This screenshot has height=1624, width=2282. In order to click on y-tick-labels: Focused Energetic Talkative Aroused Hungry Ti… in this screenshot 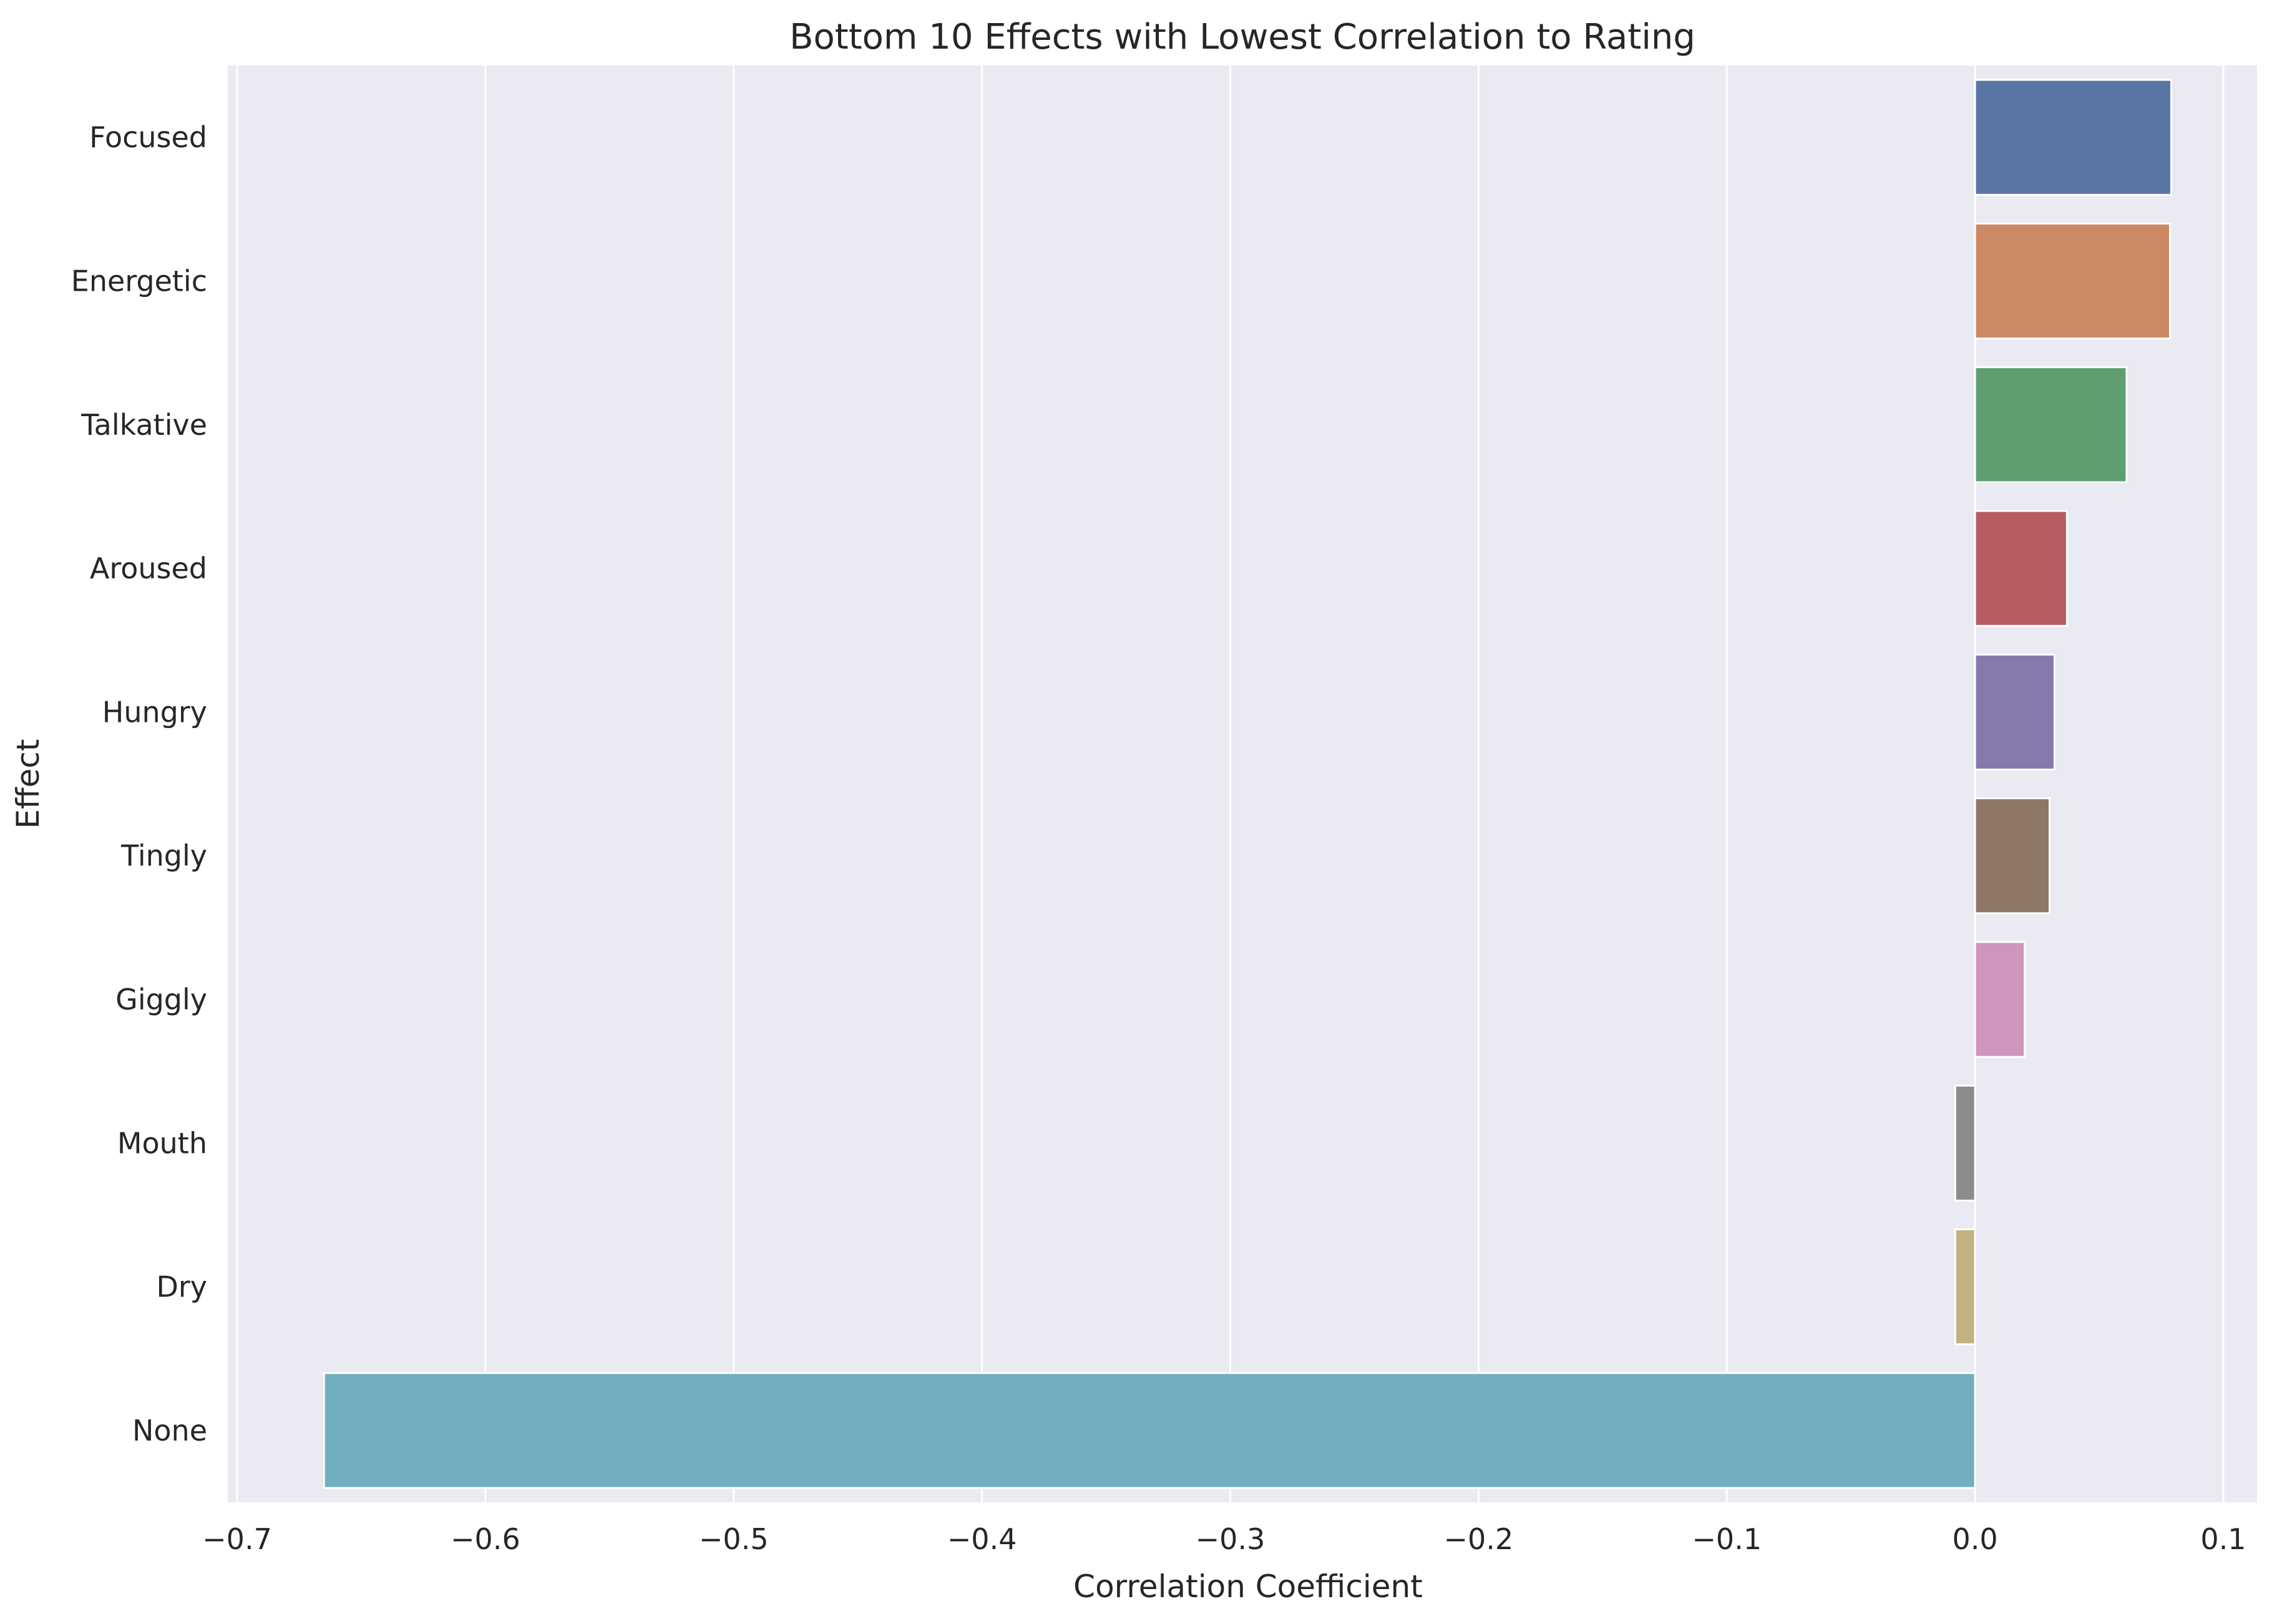, I will do `click(139, 783)`.